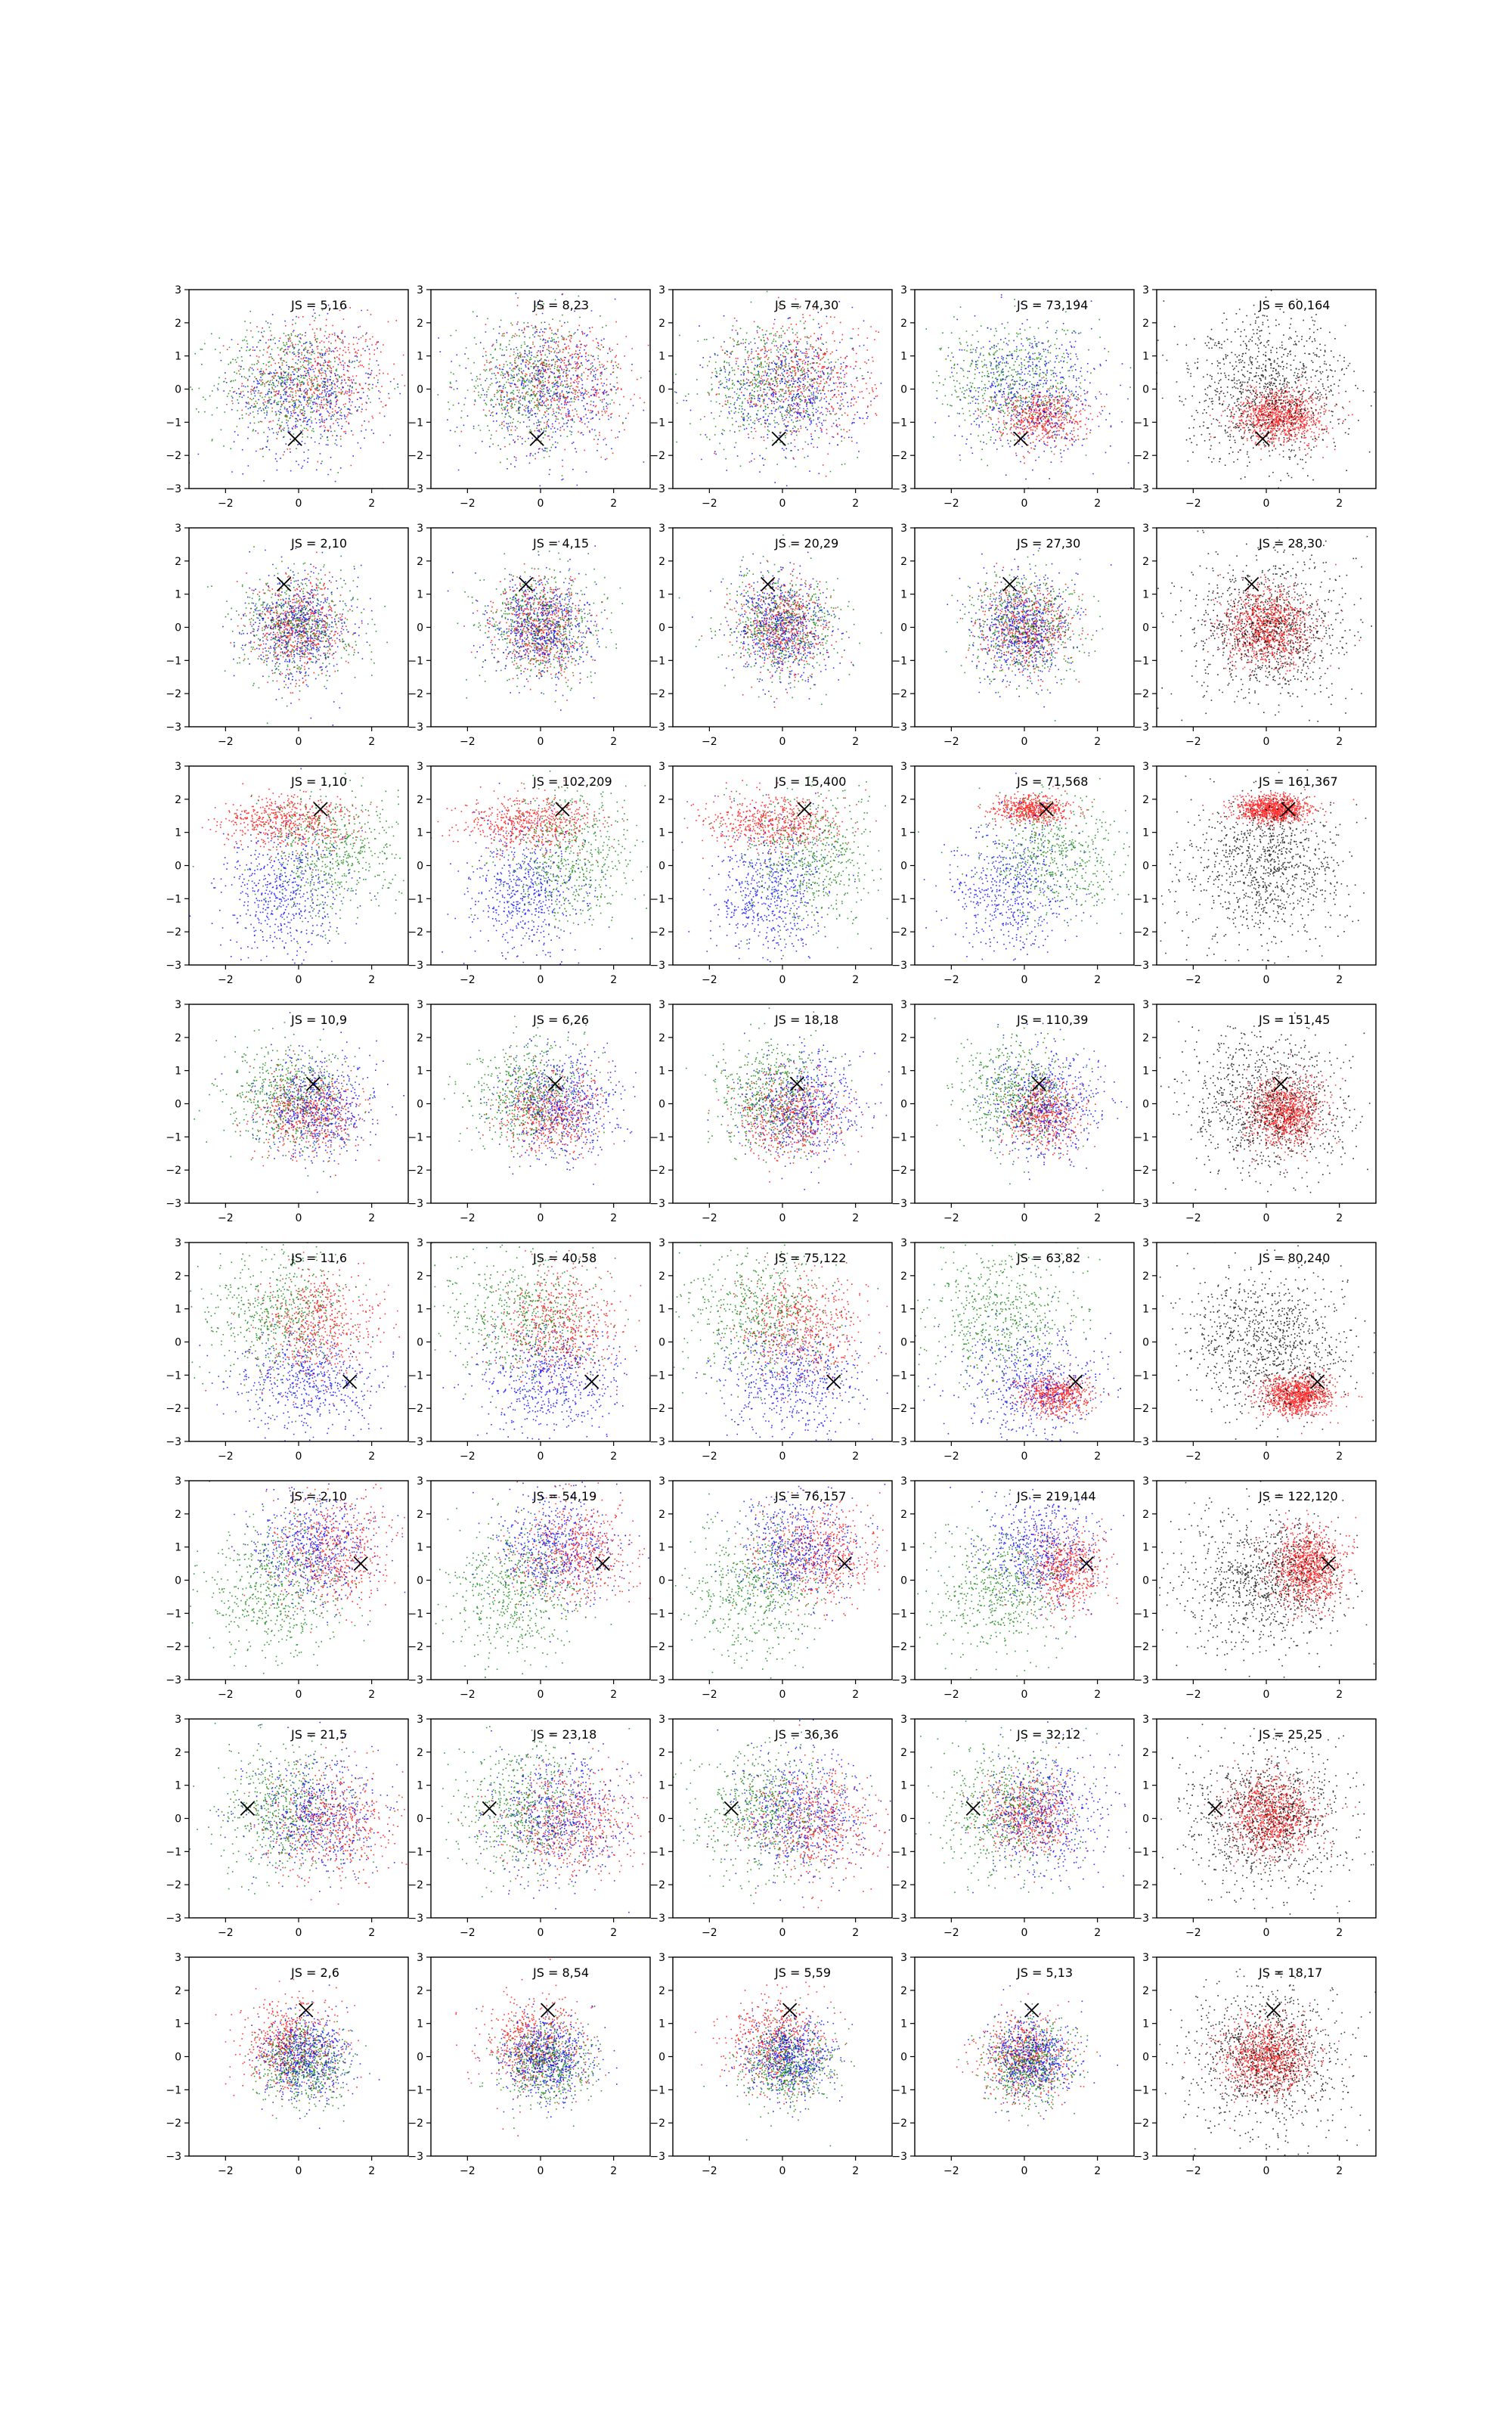 The height and width of the screenshot is (2420, 1512). I want to click on x-tick-label: 0, so click(299, 980).